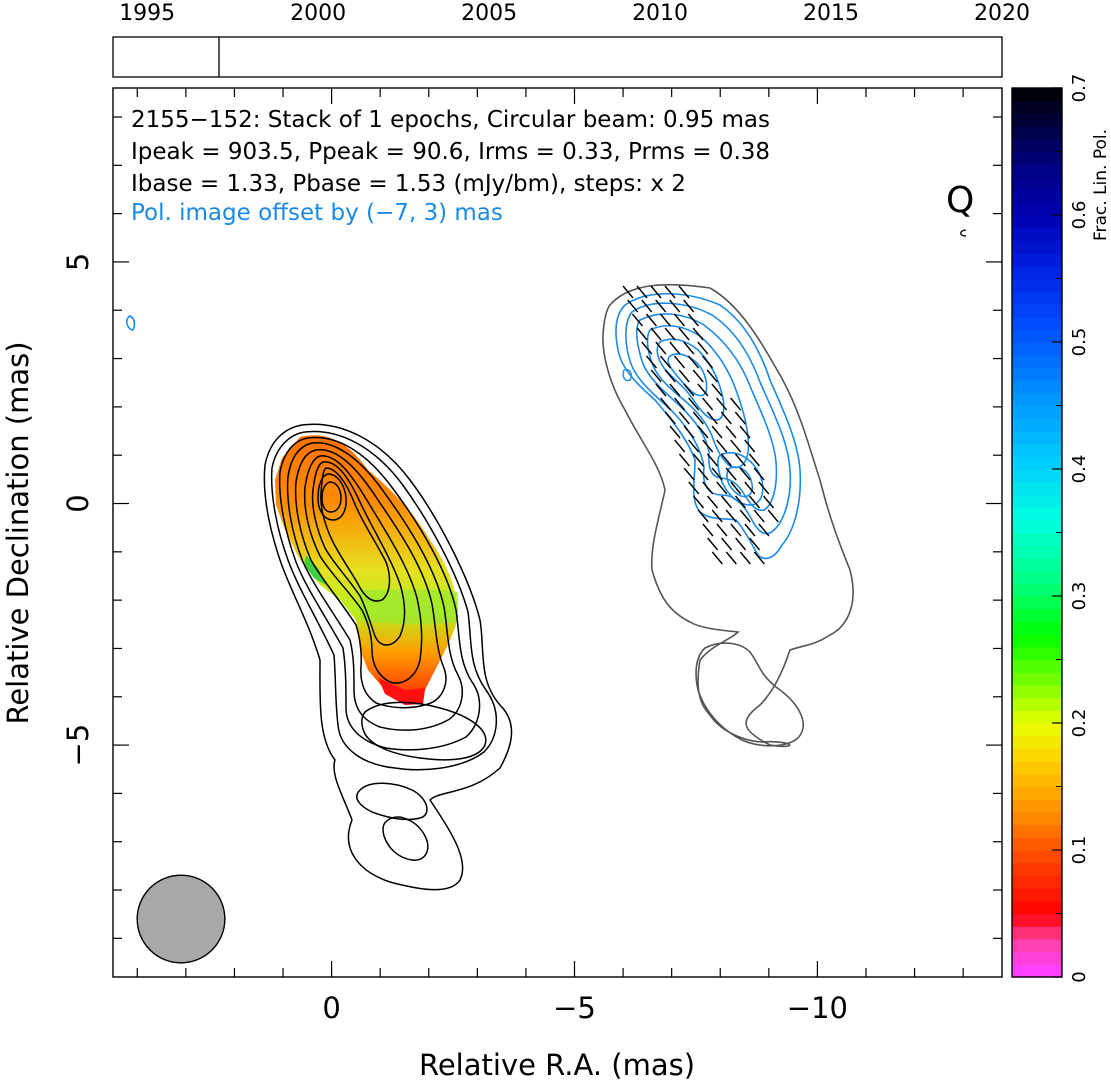 Image resolution: width=1111 pixels, height=1089 pixels. I want to click on colorbar-label: Frac. Lin. Pol., so click(1101, 185).